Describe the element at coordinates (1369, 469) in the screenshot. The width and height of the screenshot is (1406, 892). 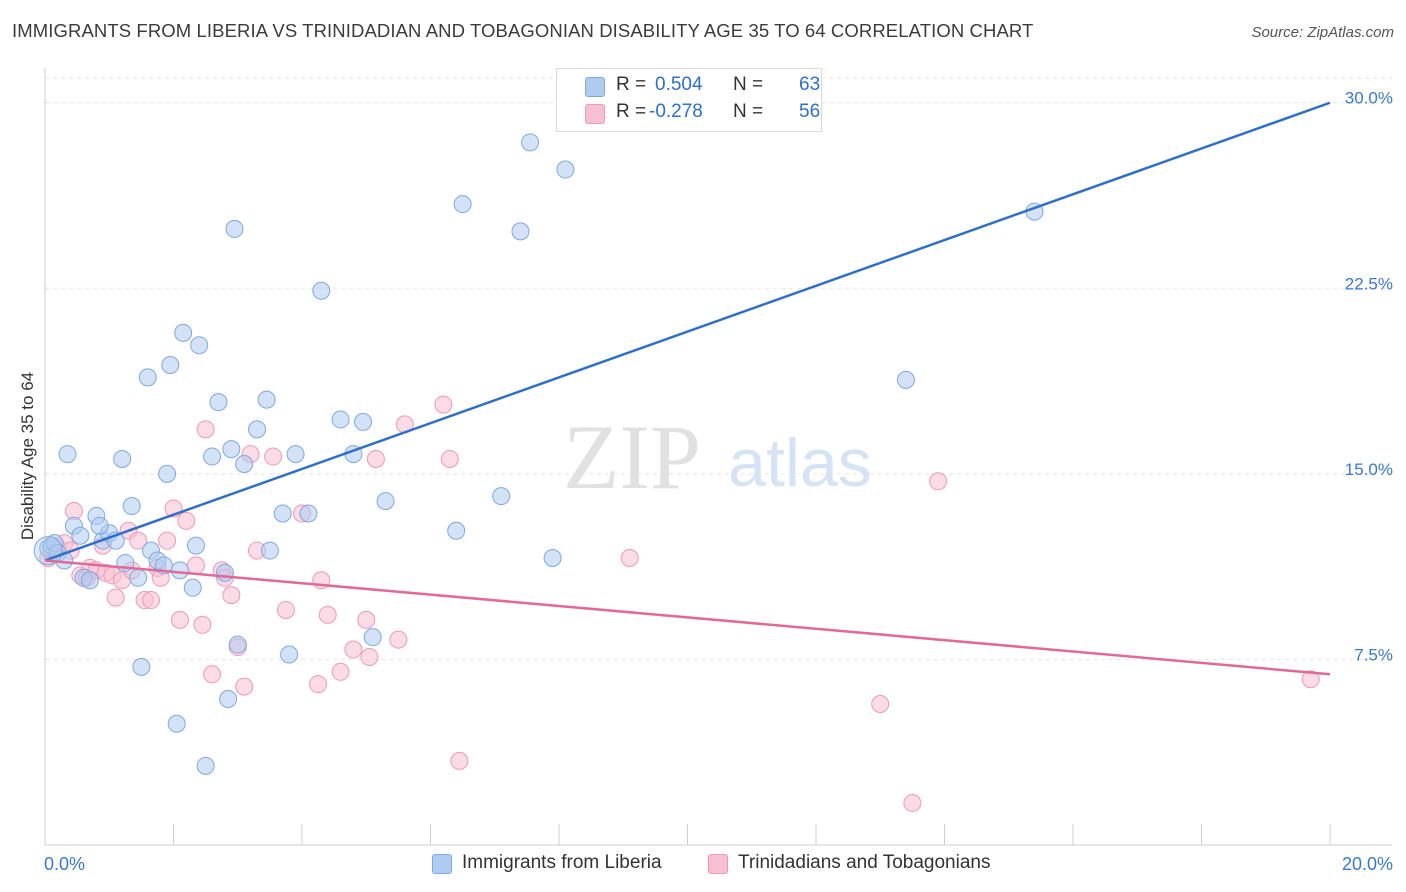
I see `y-tick-label: 15.0%` at that location.